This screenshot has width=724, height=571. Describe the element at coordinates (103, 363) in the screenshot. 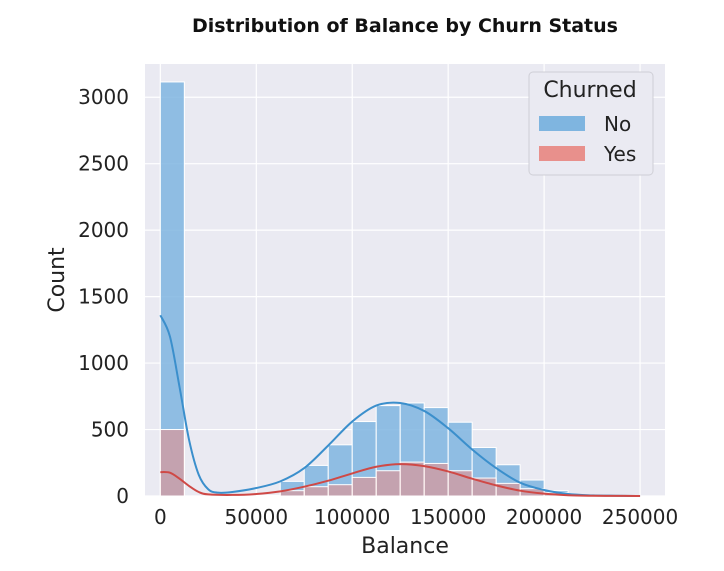

I see `y-tick-label: 1000` at that location.